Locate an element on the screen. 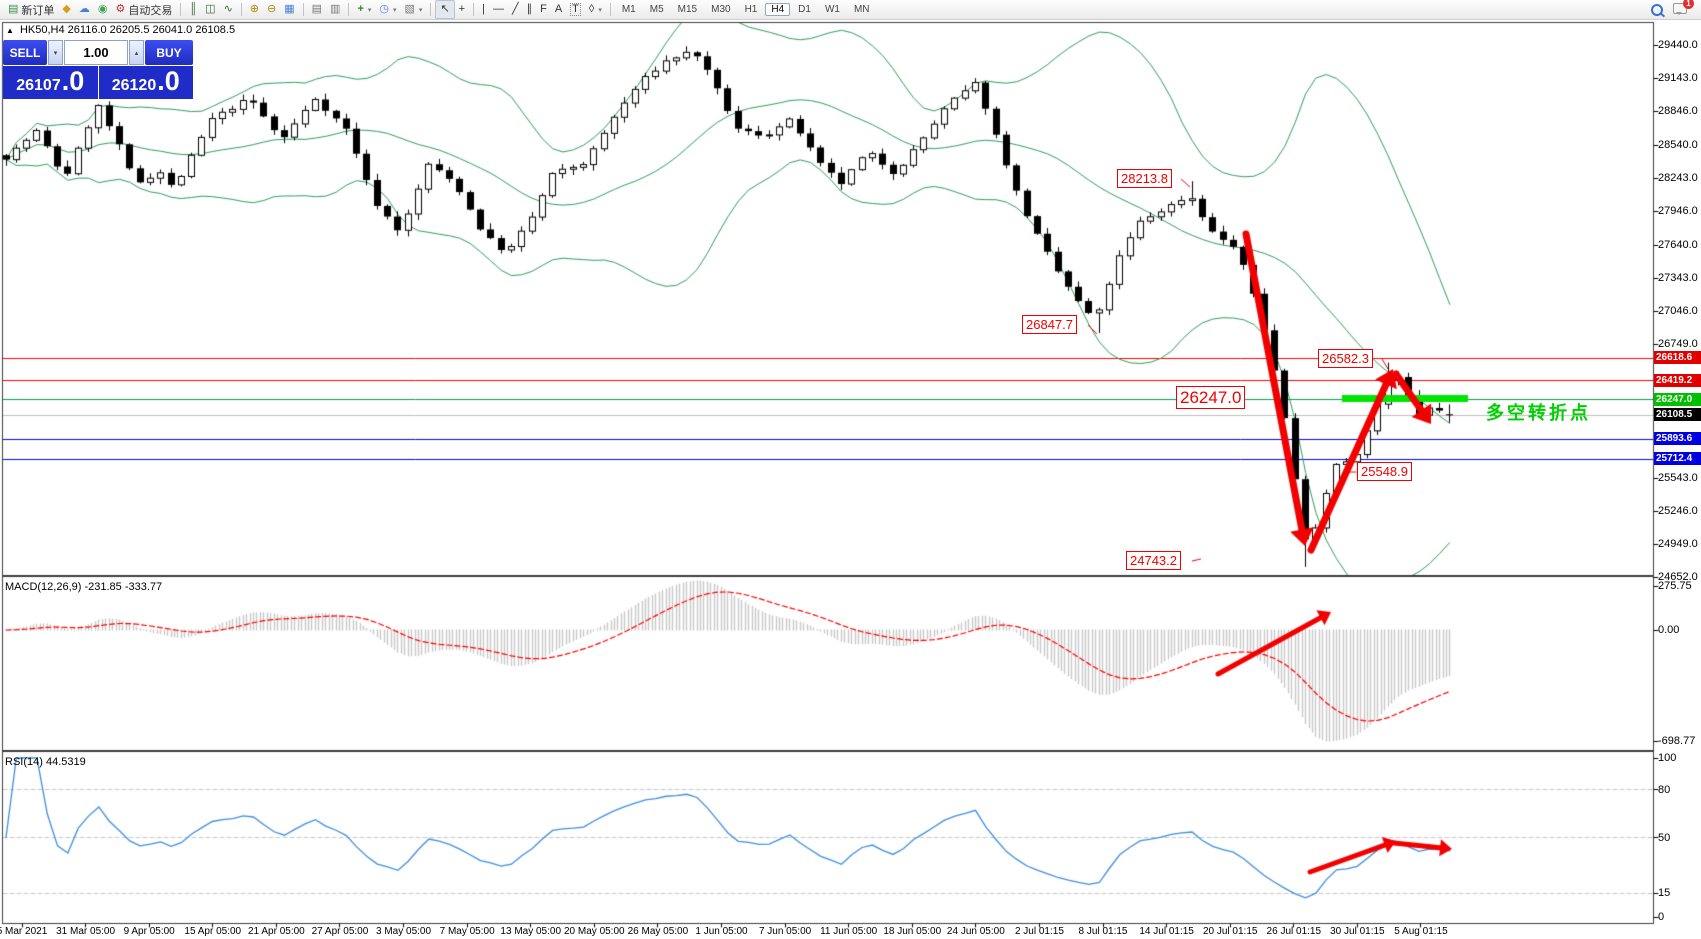 Image resolution: width=1701 pixels, height=939 pixels. macd-axis-tick: -698.77 is located at coordinates (1677, 741).